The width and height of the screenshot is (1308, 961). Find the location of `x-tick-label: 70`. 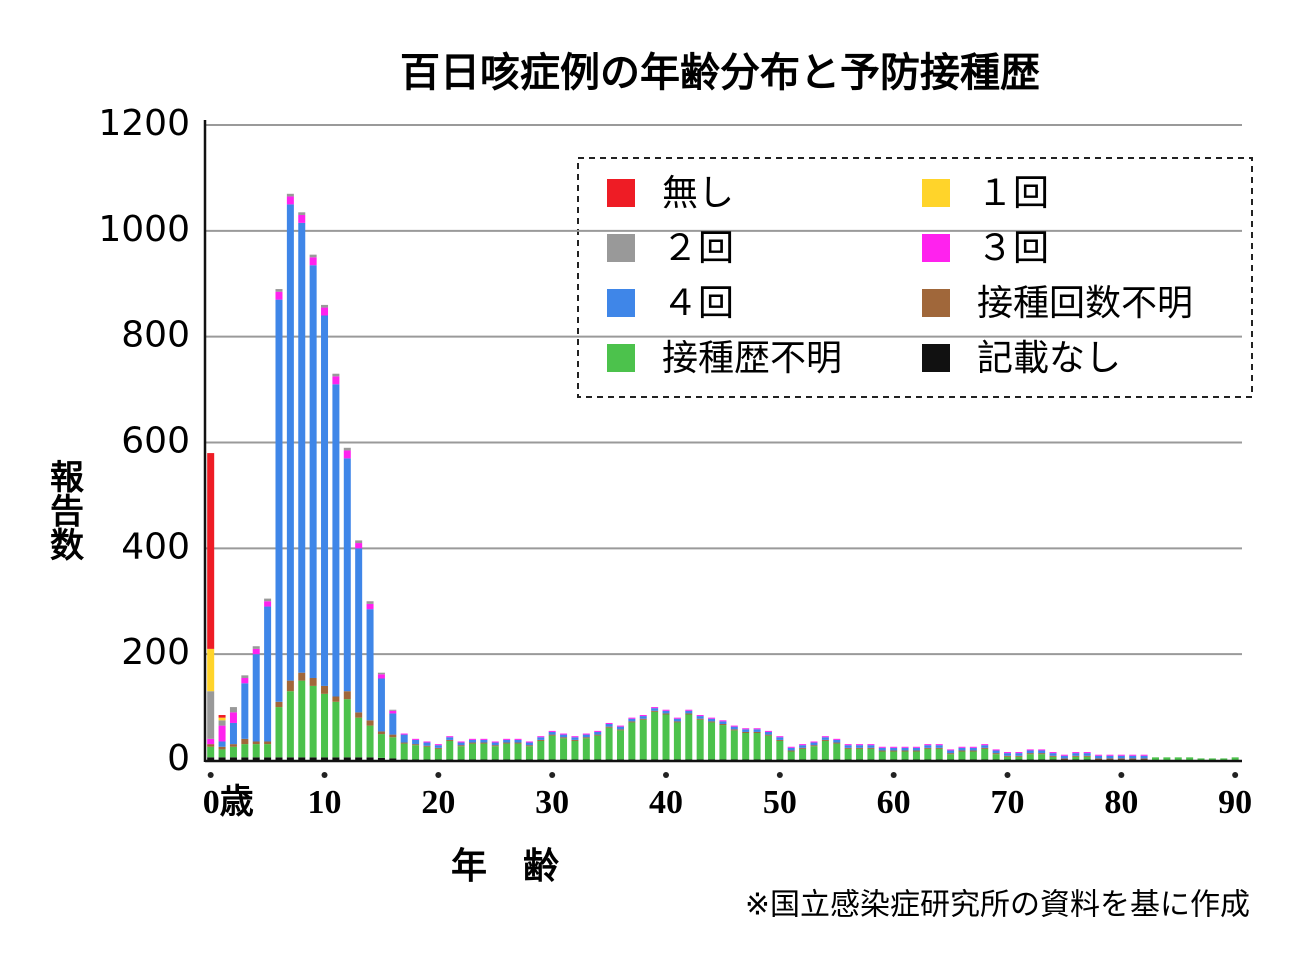

x-tick-label: 70 is located at coordinates (1008, 802).